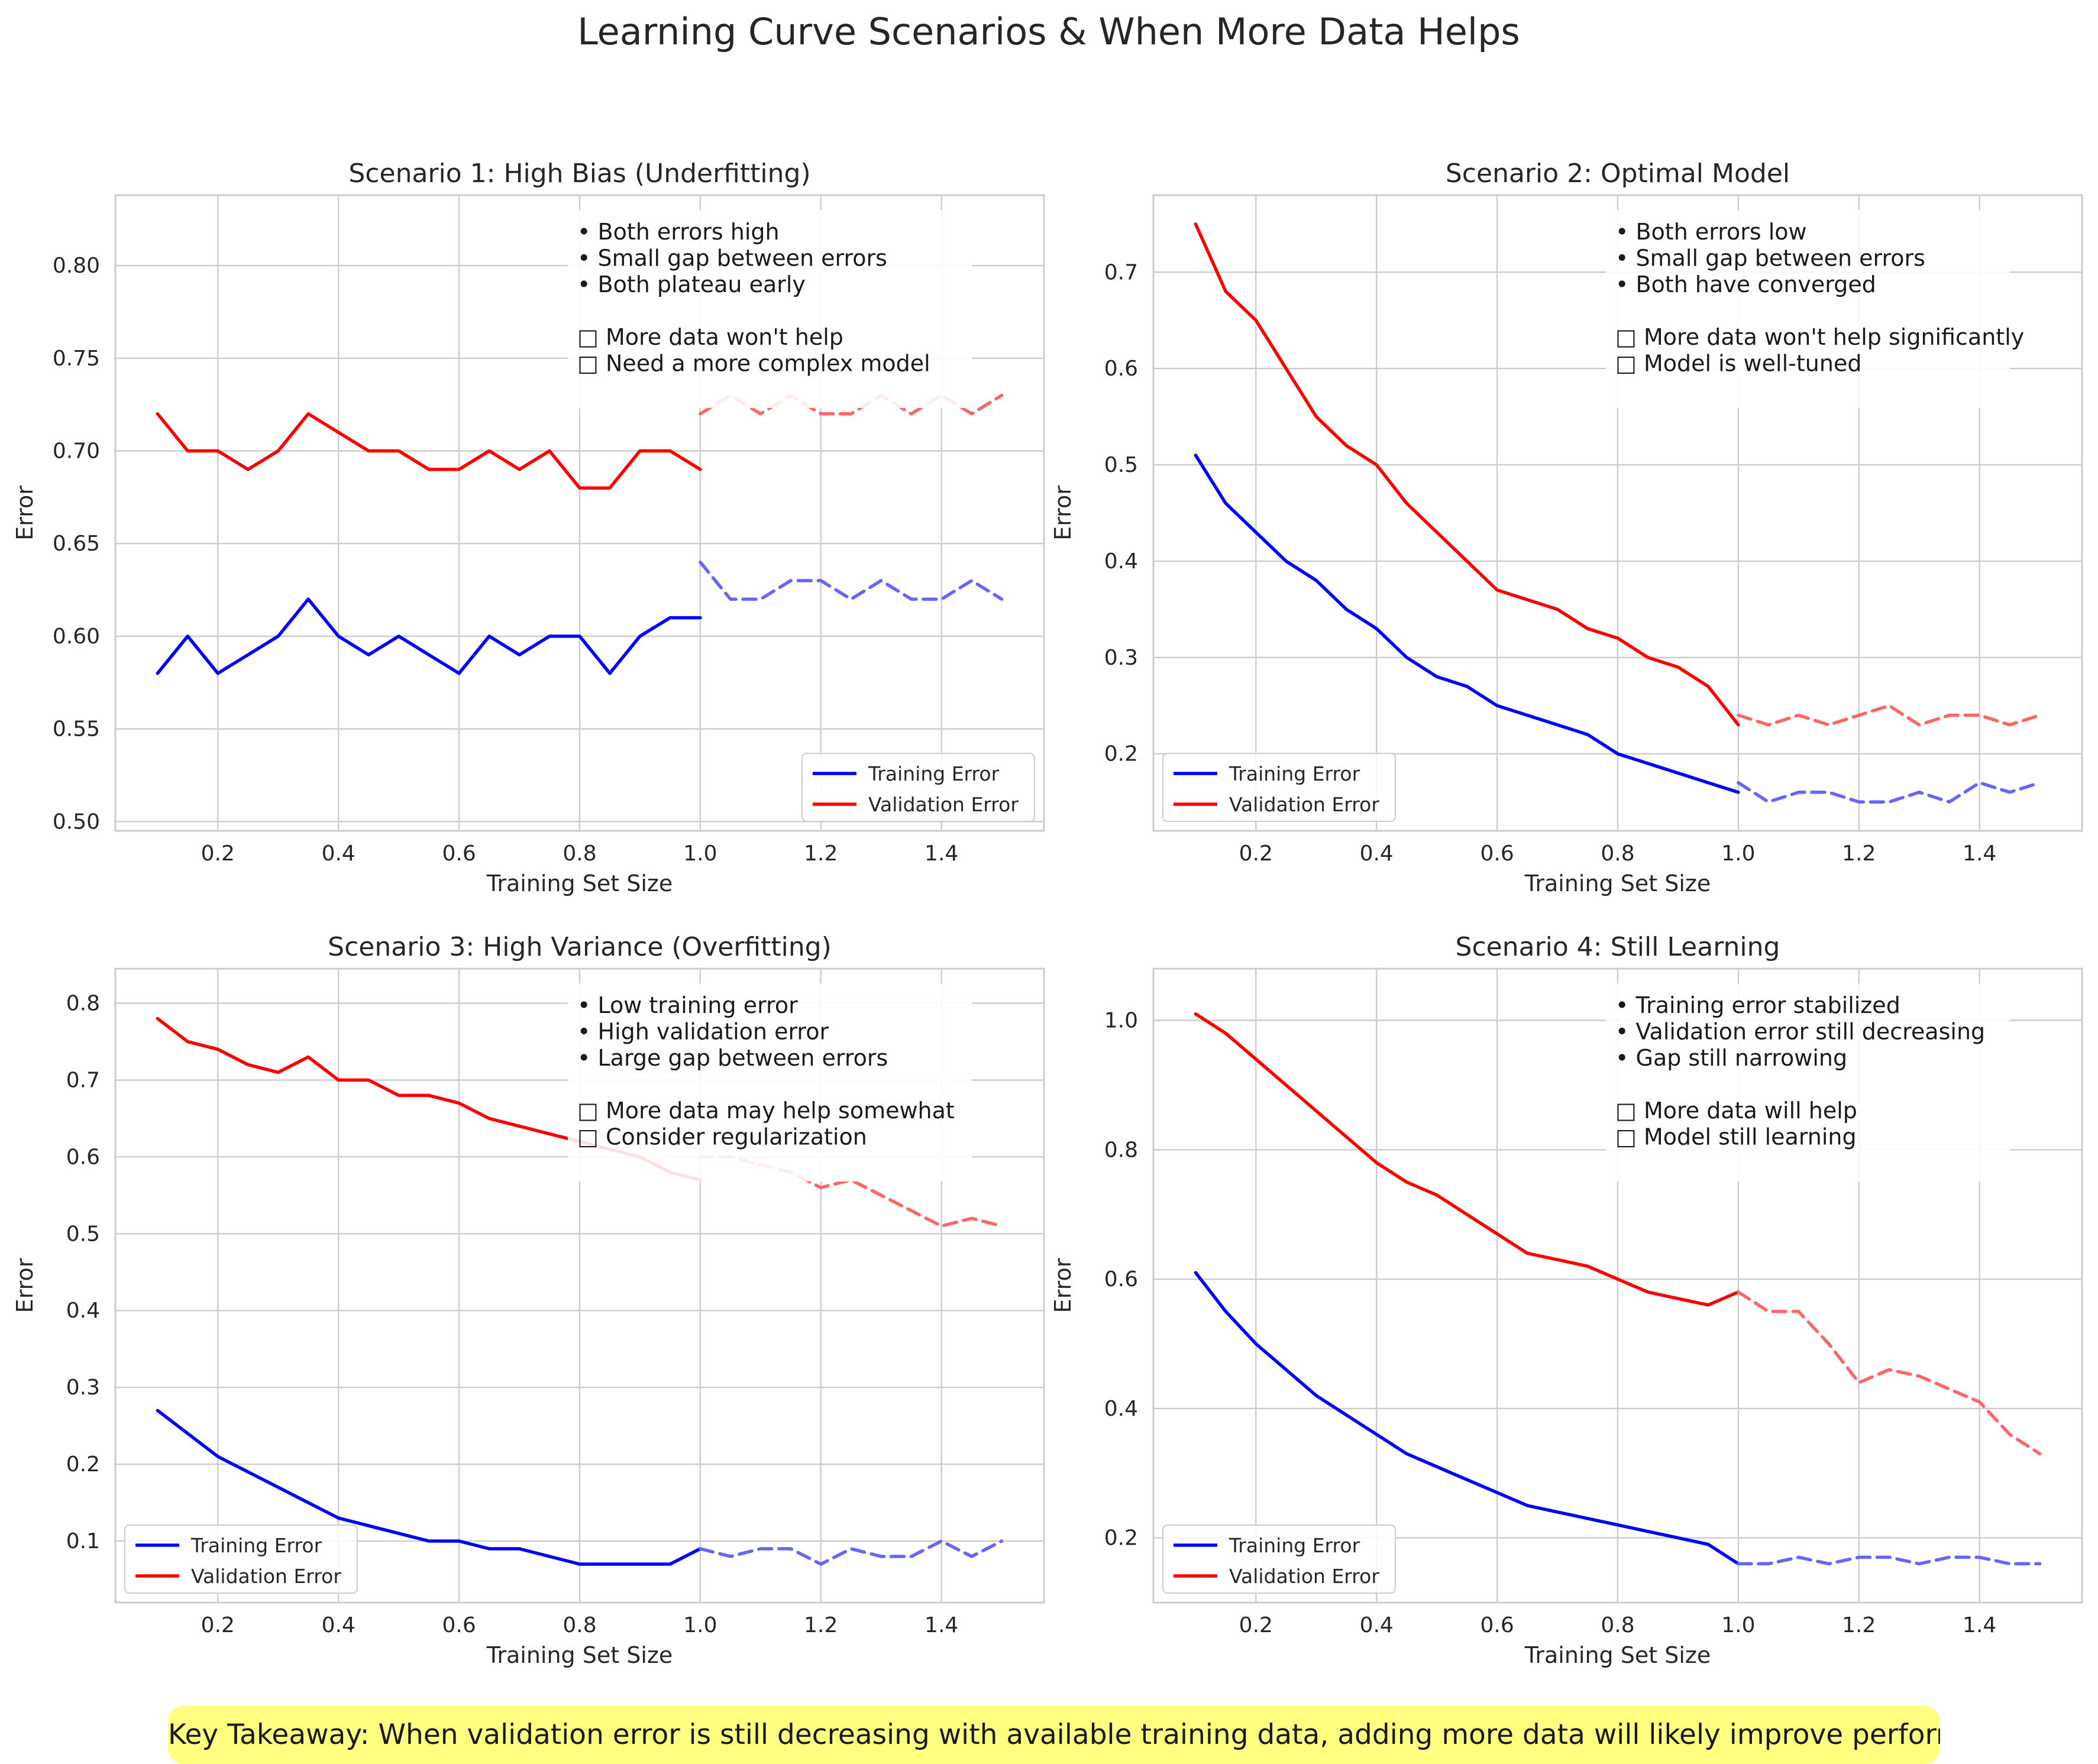  Describe the element at coordinates (1731, 1058) in the screenshot. I see `annotation-line: • Gap still narrowing` at that location.